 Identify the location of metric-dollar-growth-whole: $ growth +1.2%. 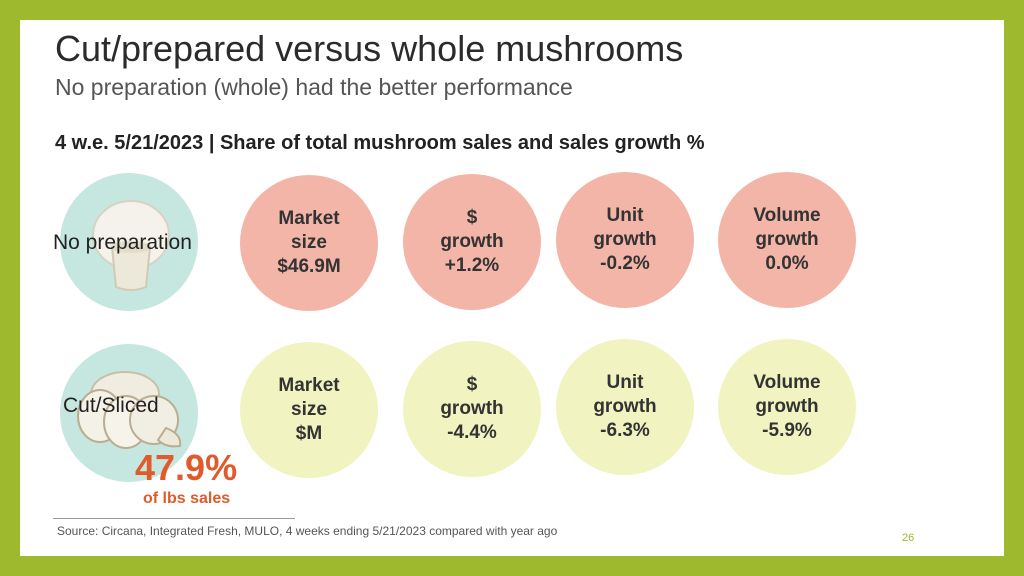
(472, 242).